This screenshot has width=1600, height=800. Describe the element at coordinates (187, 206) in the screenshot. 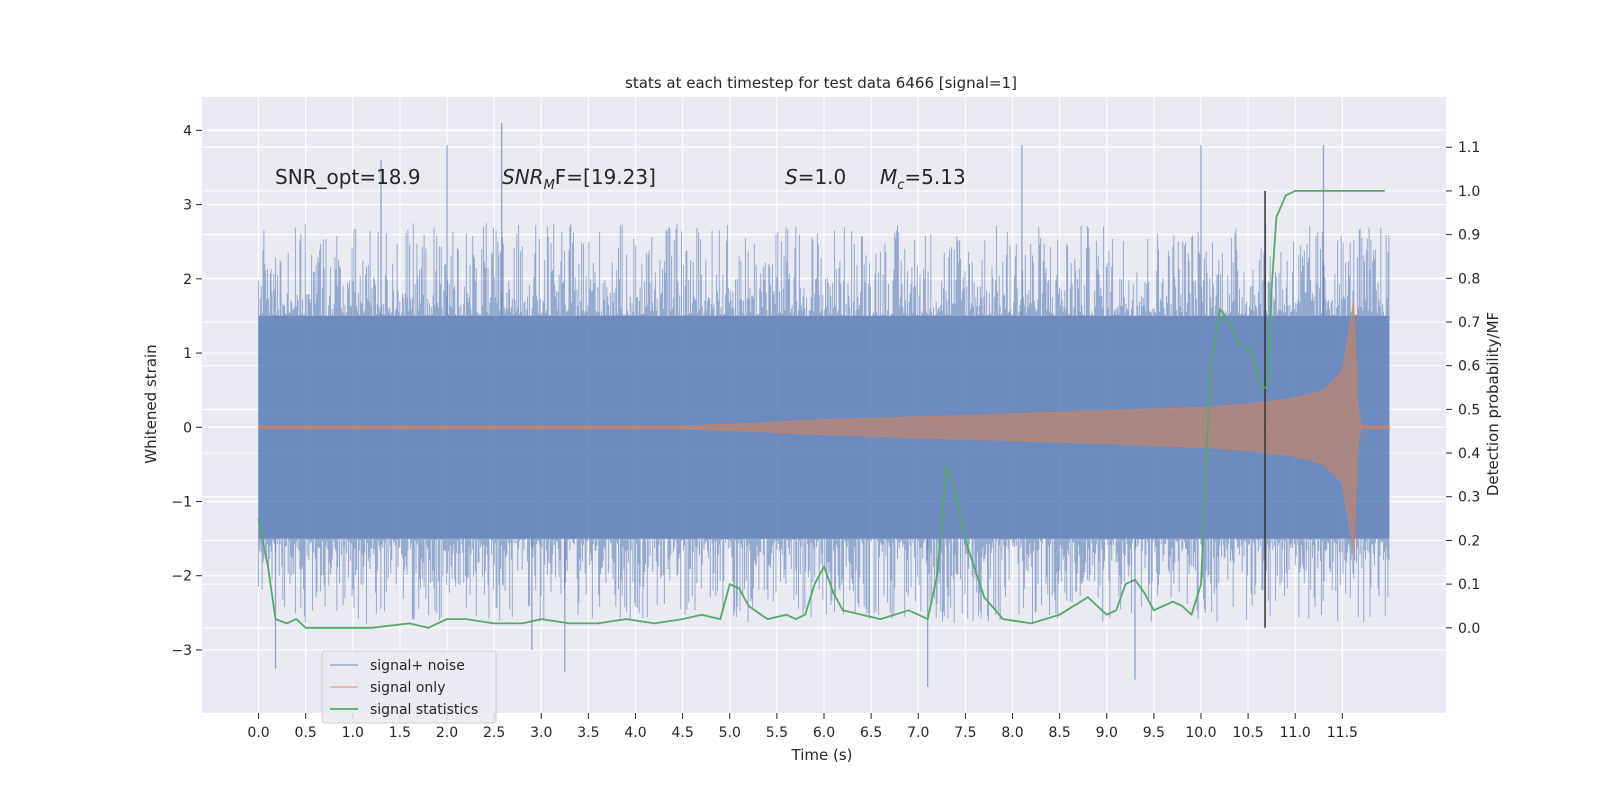

I see `y-tick-label-left: 3` at that location.